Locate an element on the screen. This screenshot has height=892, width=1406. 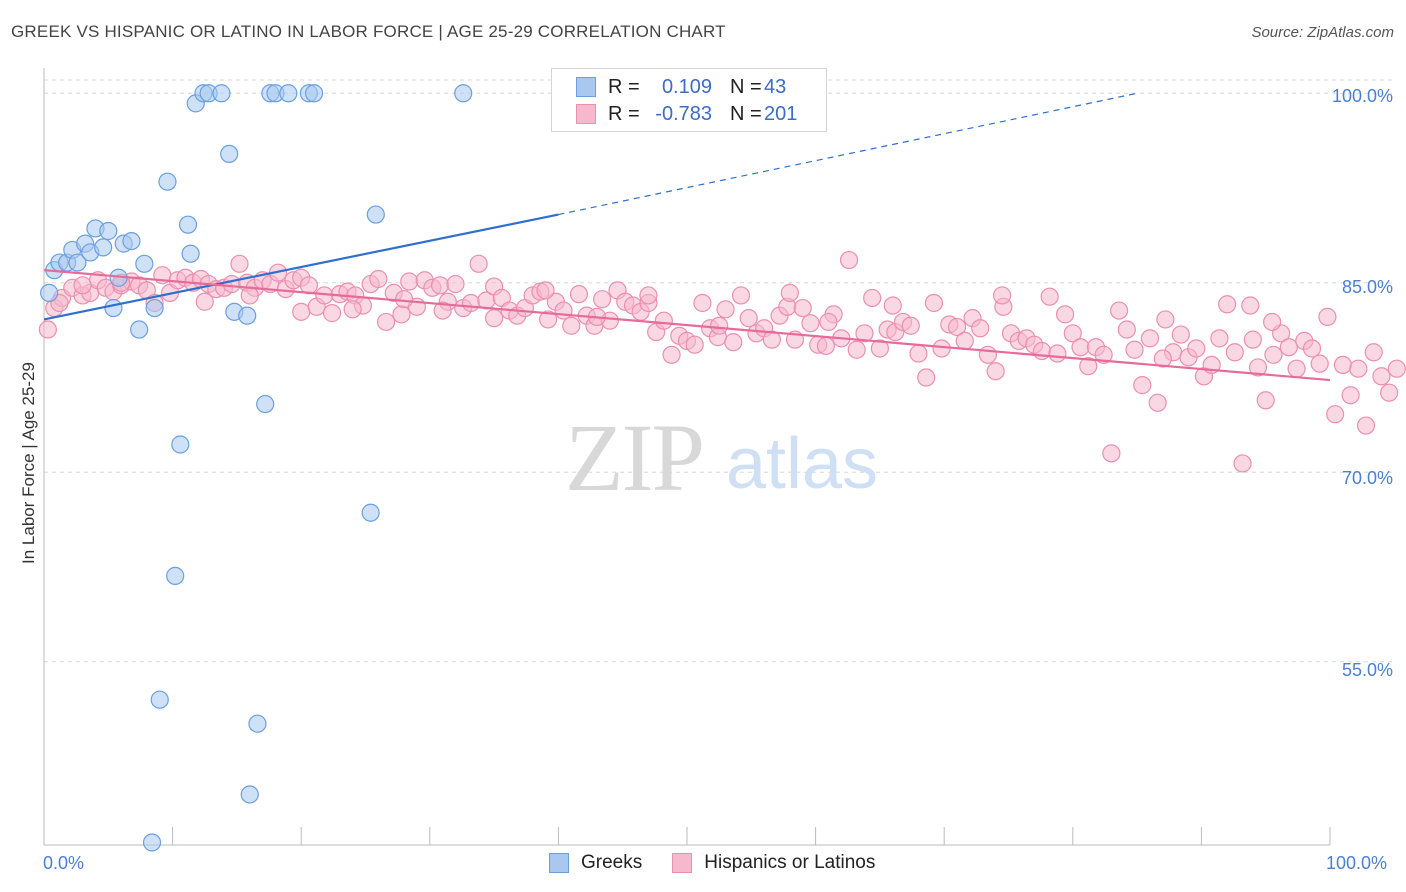
legend-row-greeks: R = 0.109 N = 43 is located at coordinates (681, 87).